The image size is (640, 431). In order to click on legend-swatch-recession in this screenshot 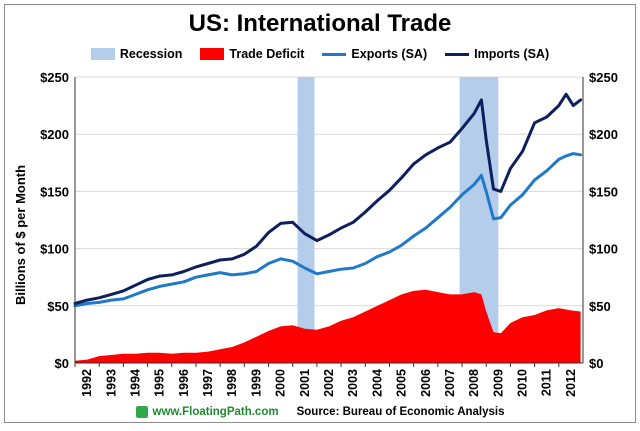, I will do `click(102, 54)`.